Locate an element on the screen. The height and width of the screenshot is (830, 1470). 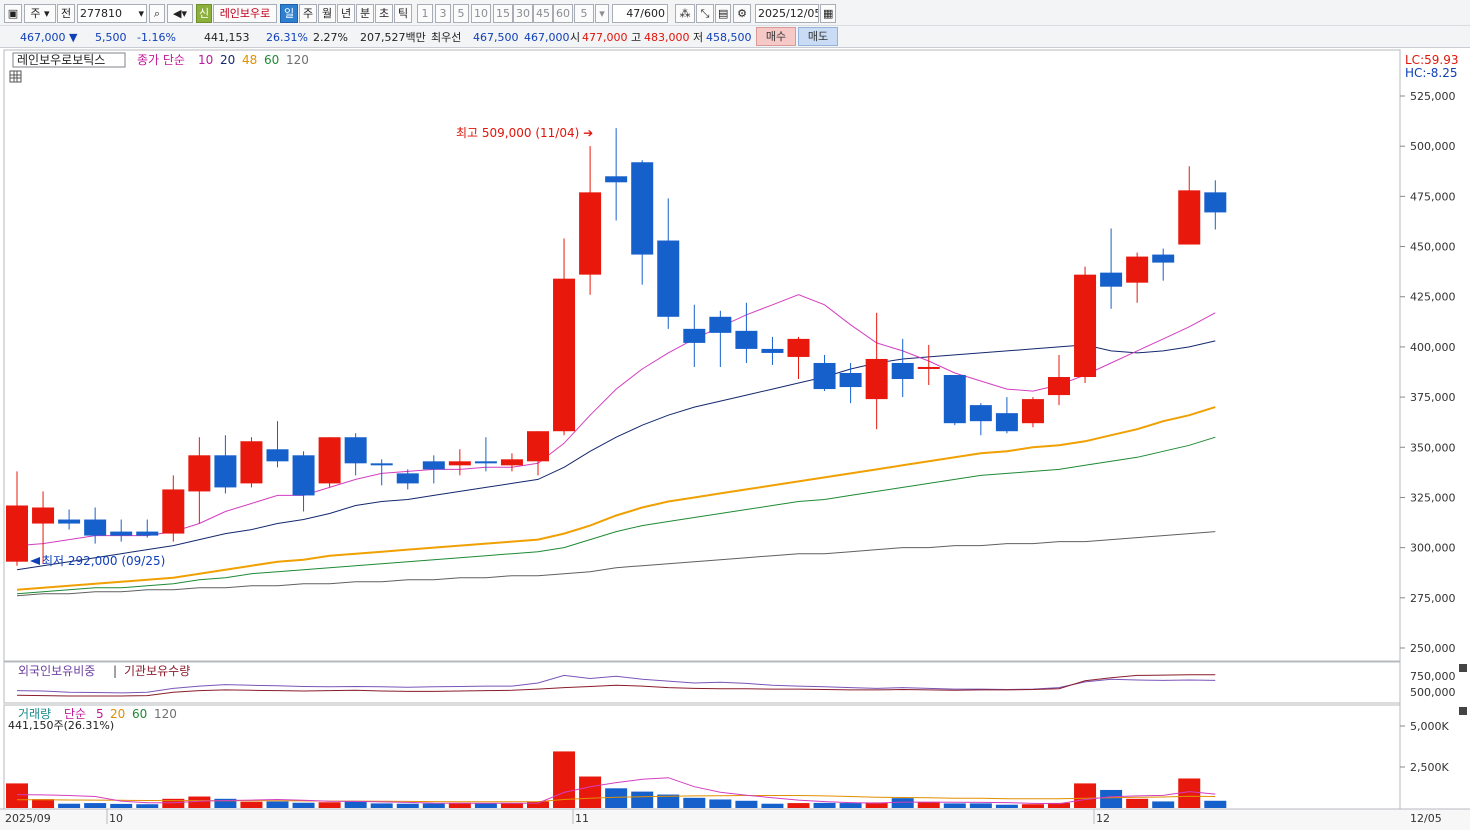
chart-settings-icon: ⁂ is located at coordinates (685, 13).